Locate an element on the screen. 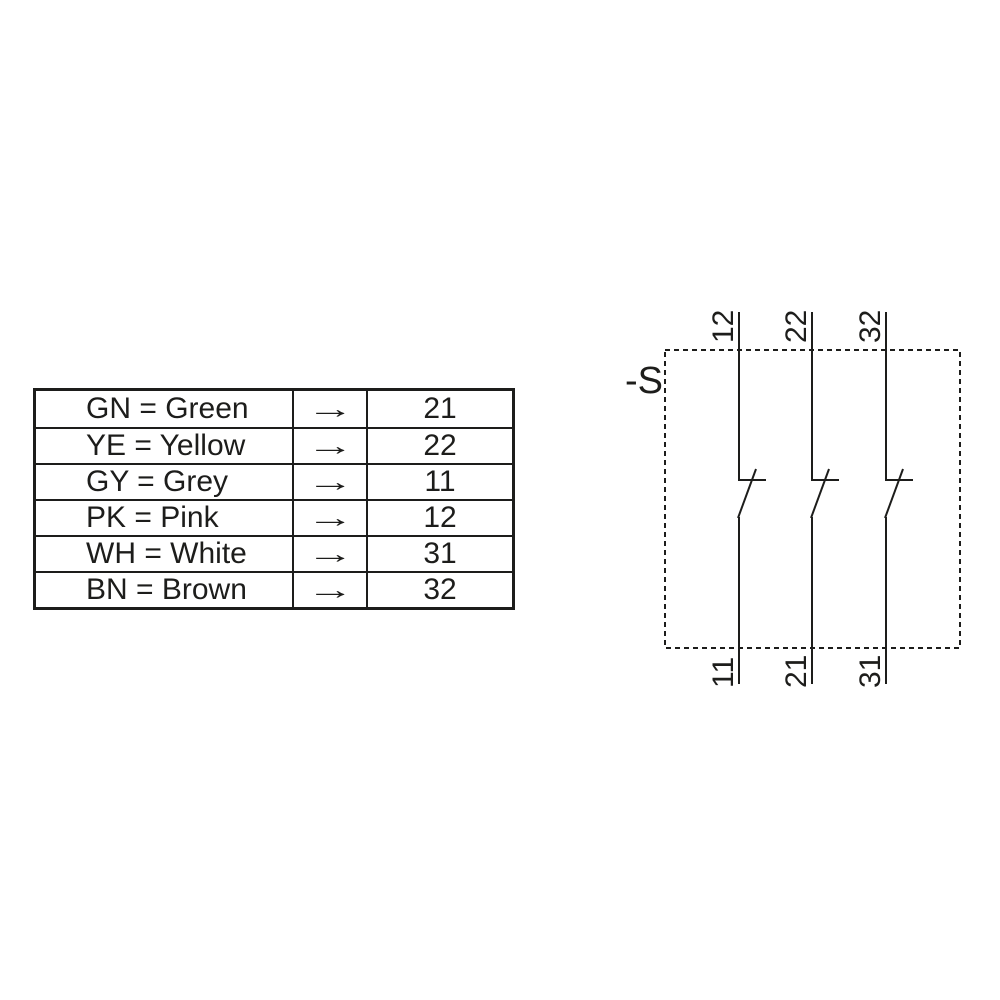 Image resolution: width=1000 pixels, height=1000 pixels. terminal-label-top: 22 is located at coordinates (796, 326).